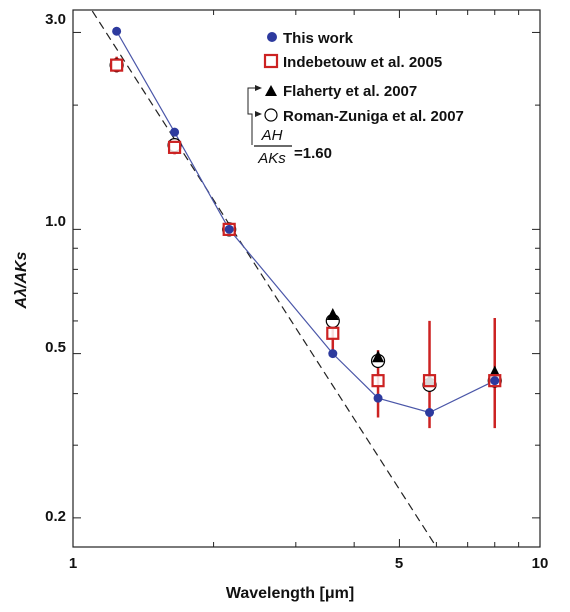  Describe the element at coordinates (251, 116) in the screenshot. I see `legend-bracket` at that location.